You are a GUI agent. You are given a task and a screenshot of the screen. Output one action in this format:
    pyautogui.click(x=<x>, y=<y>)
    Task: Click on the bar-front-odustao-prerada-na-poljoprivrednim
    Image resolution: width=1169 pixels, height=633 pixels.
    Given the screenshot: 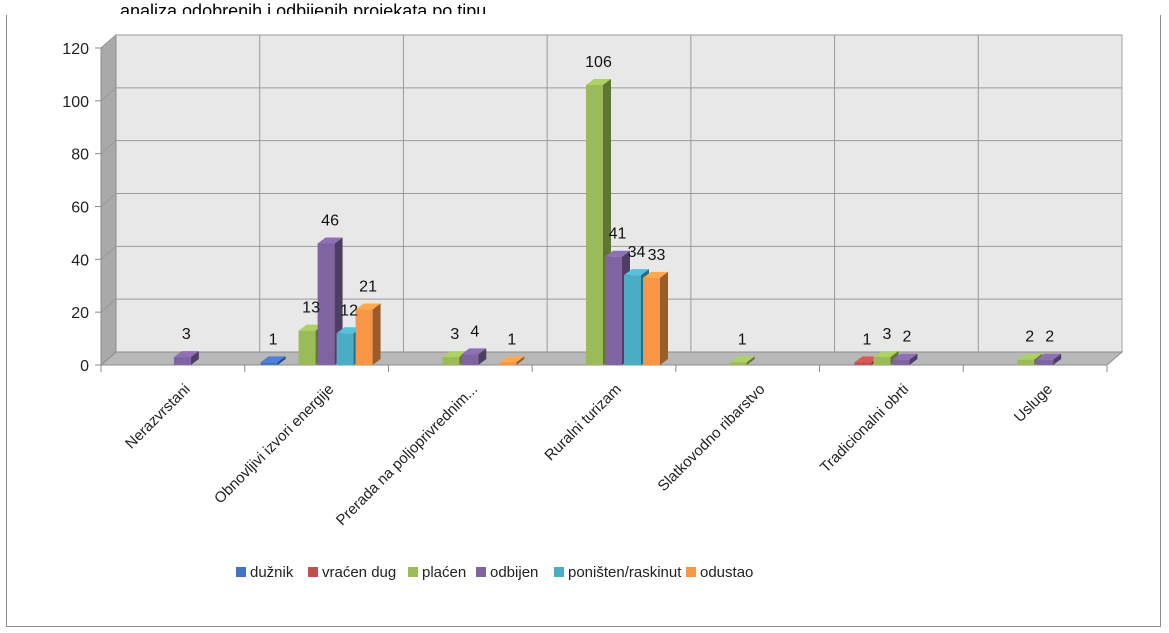 What is the action you would take?
    pyautogui.click(x=508, y=363)
    